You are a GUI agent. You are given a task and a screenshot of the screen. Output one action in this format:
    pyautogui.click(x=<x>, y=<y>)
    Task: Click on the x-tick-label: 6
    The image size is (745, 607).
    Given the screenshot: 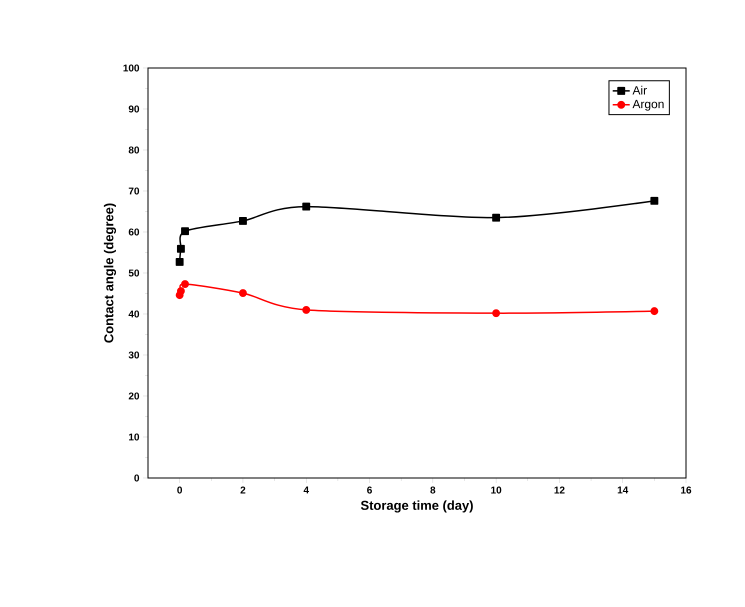 What is the action you would take?
    pyautogui.click(x=369, y=490)
    